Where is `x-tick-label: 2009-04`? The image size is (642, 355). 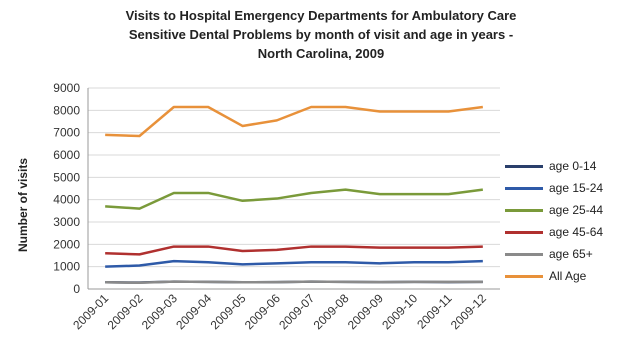 x-tick-label: 2009-04 is located at coordinates (193, 311).